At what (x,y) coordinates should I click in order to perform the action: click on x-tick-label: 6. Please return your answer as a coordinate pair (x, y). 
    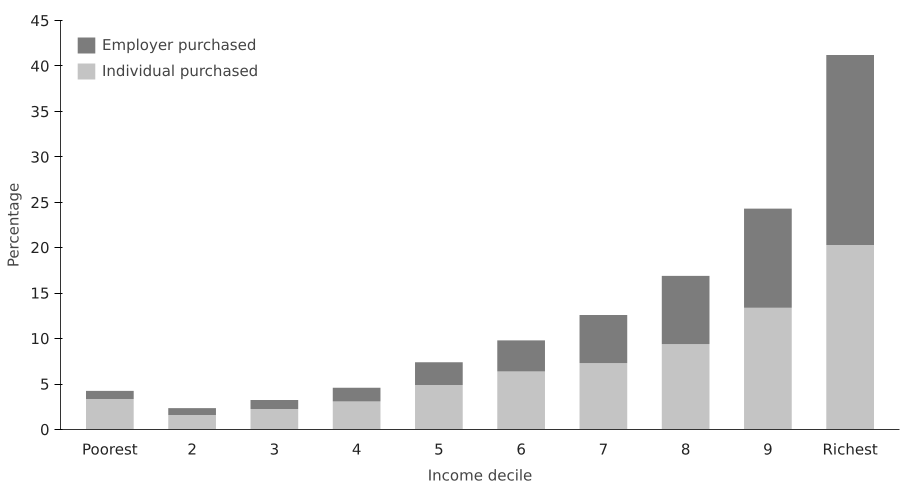
    Looking at the image, I should click on (521, 449).